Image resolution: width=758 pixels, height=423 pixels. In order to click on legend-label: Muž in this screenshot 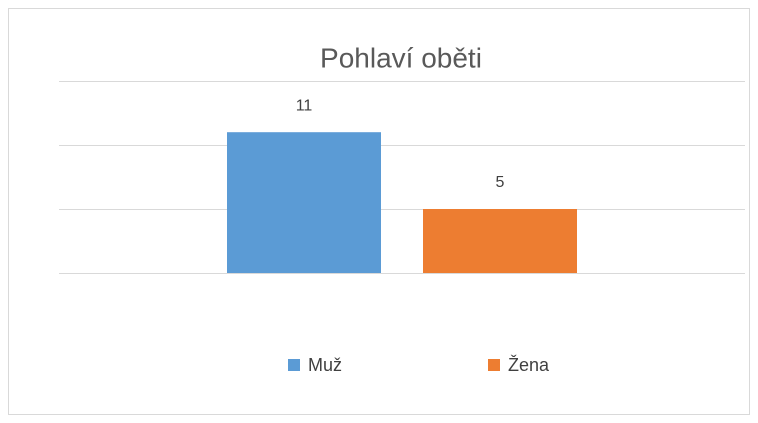, I will do `click(325, 365)`.